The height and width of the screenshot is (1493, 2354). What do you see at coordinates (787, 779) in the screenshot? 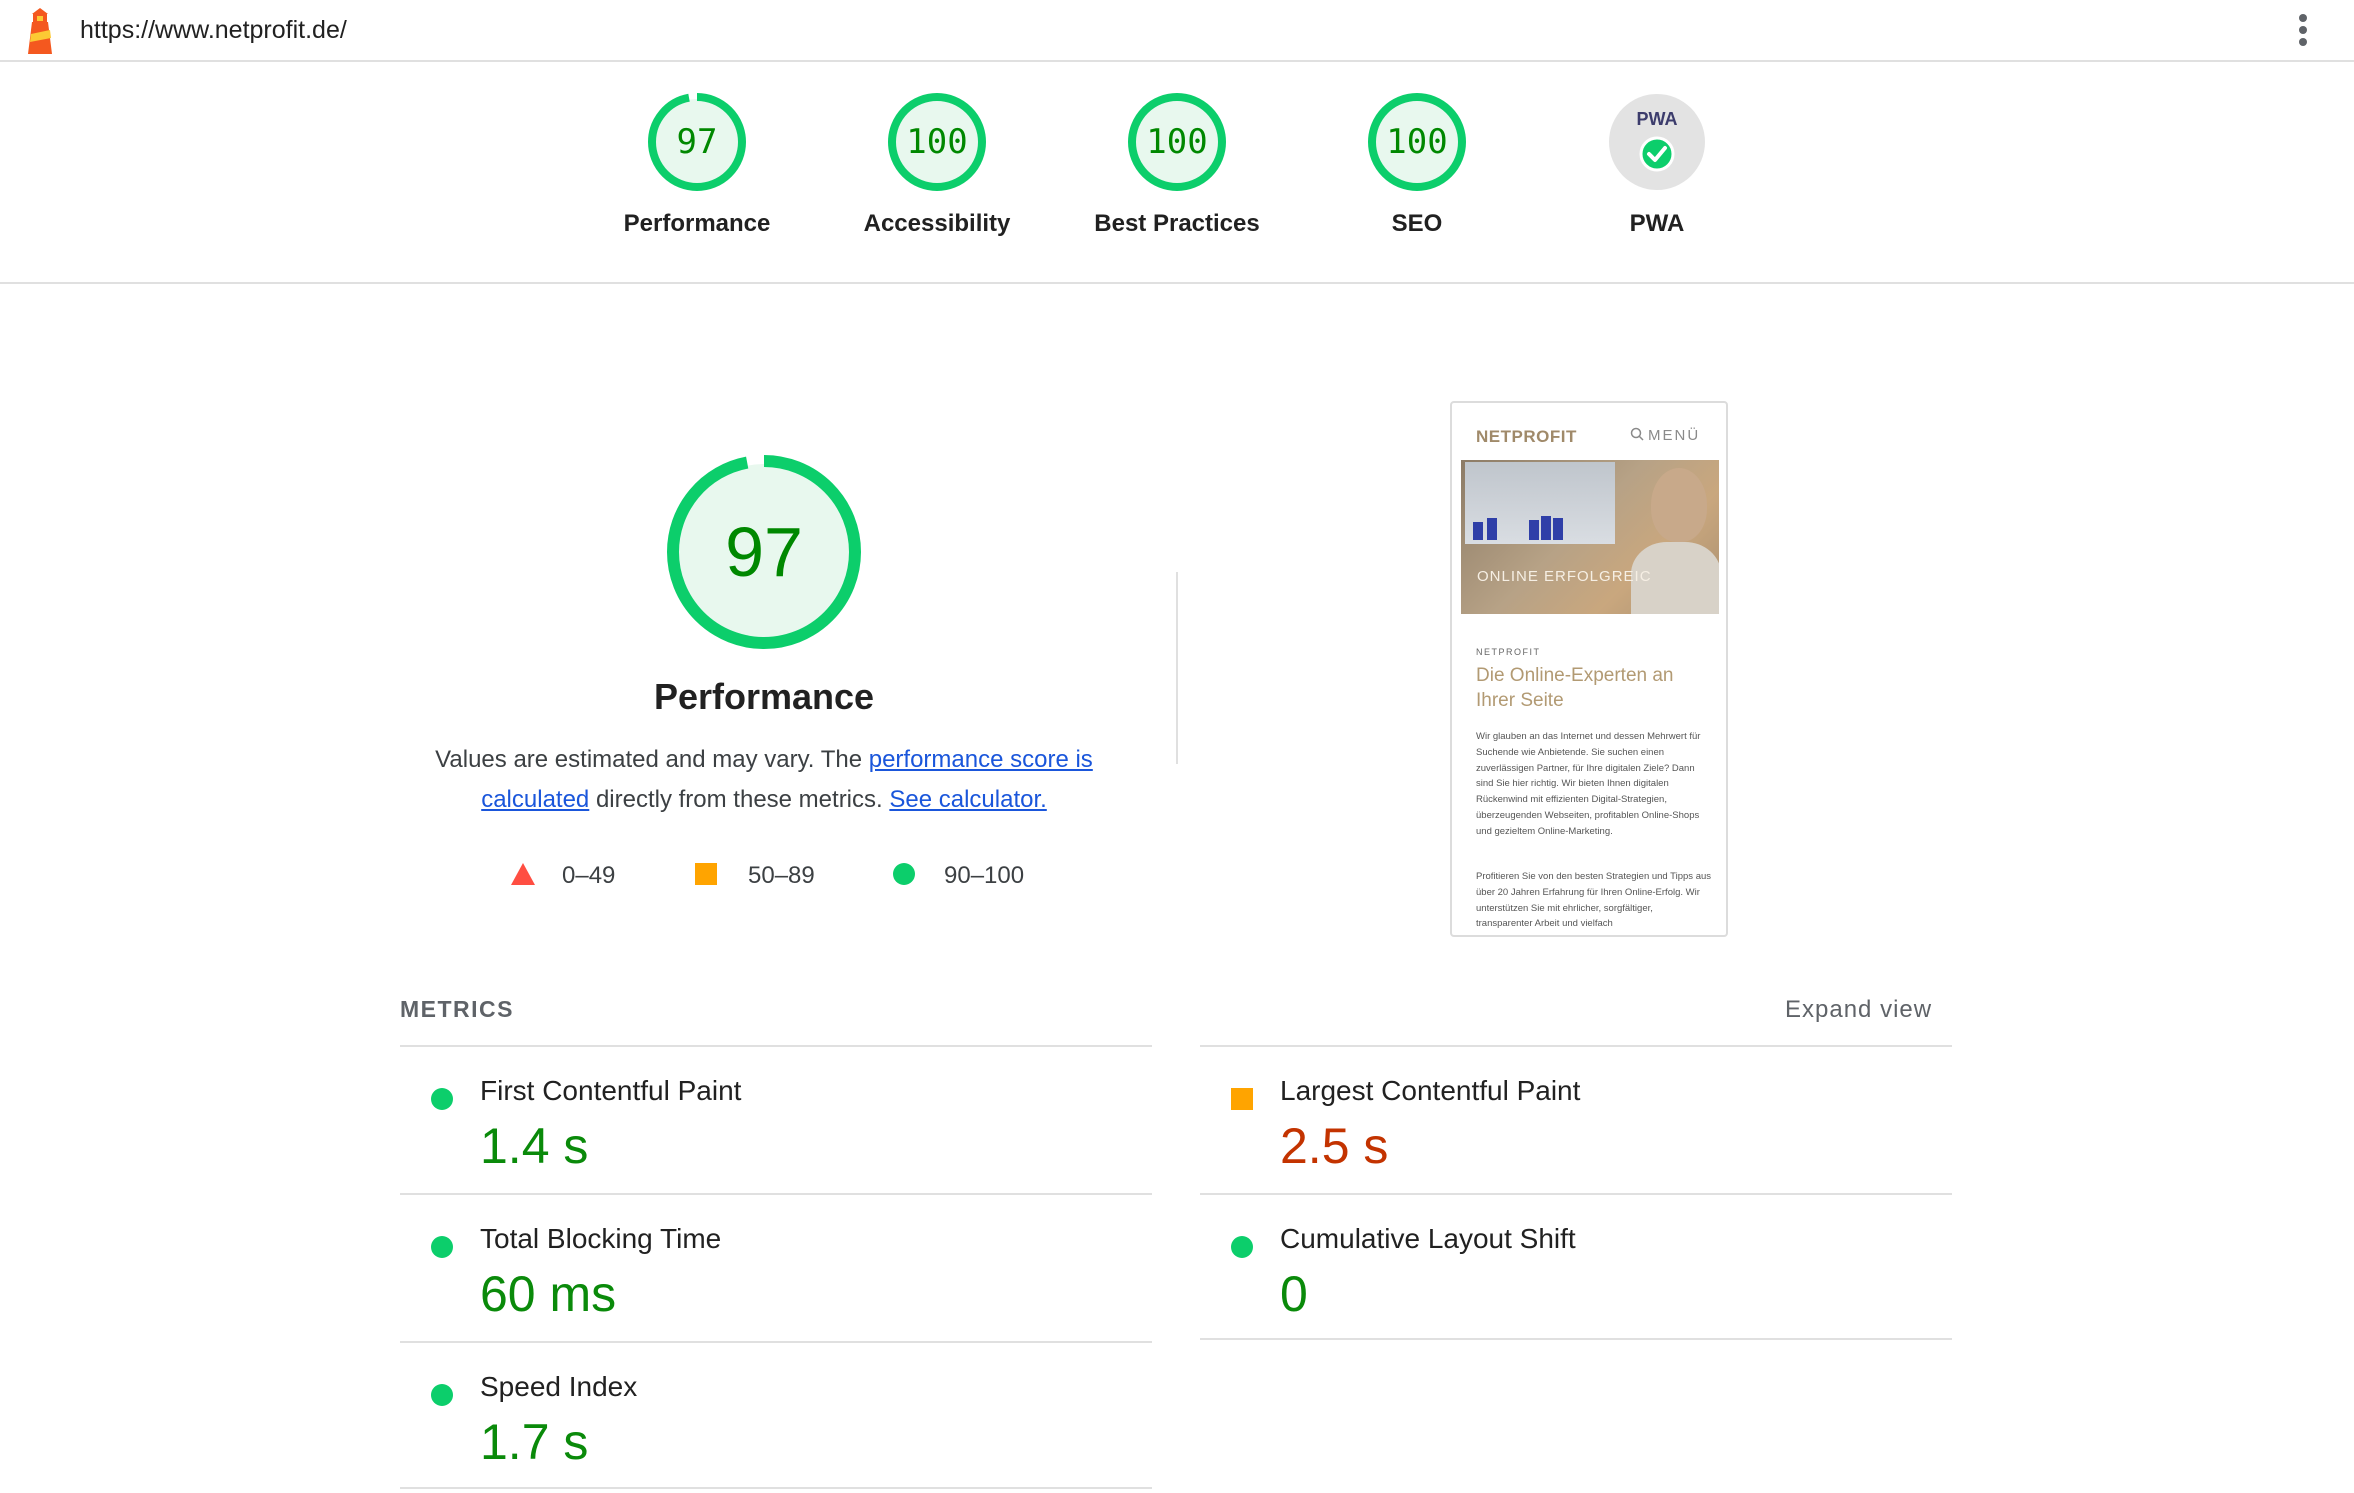
I see `performance-score-link: performance score is calculated` at bounding box center [787, 779].